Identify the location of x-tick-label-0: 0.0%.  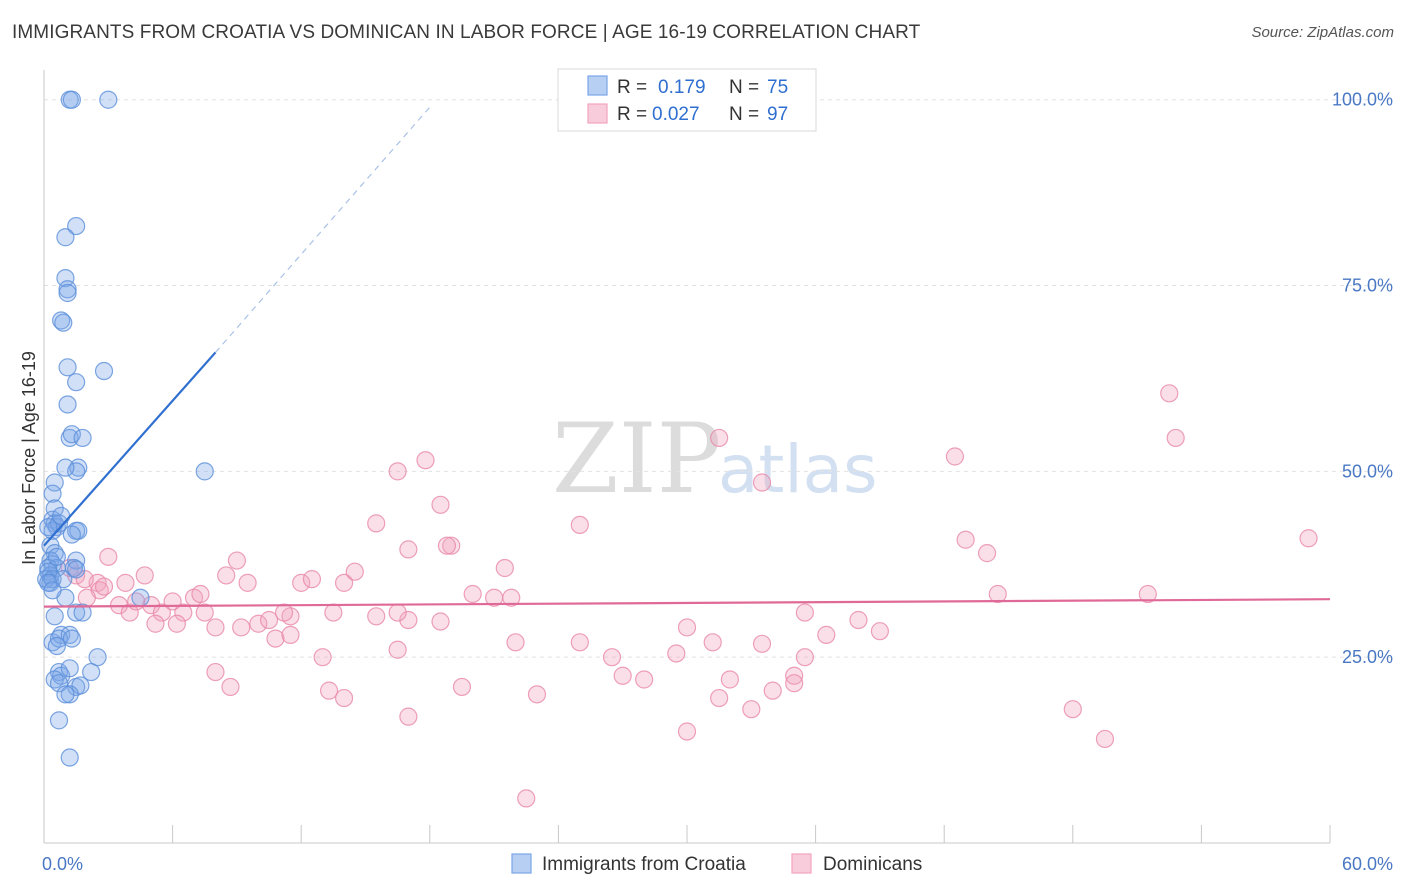
(62, 864).